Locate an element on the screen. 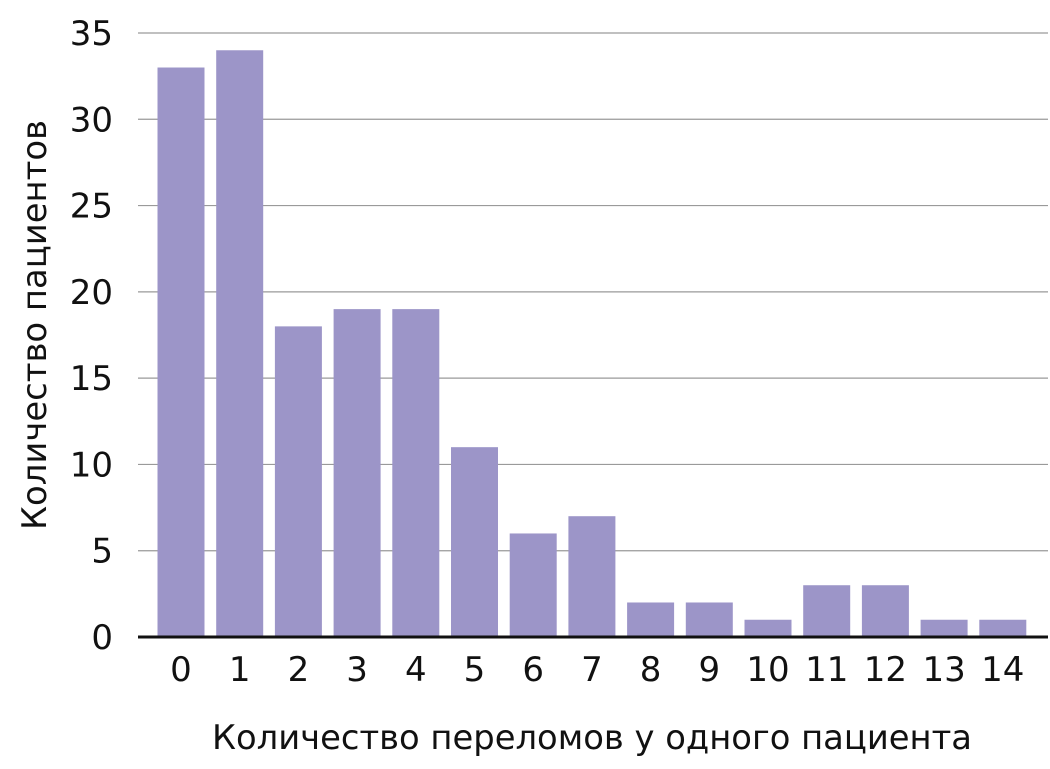  y-tick-label: 20 is located at coordinates (91, 293).